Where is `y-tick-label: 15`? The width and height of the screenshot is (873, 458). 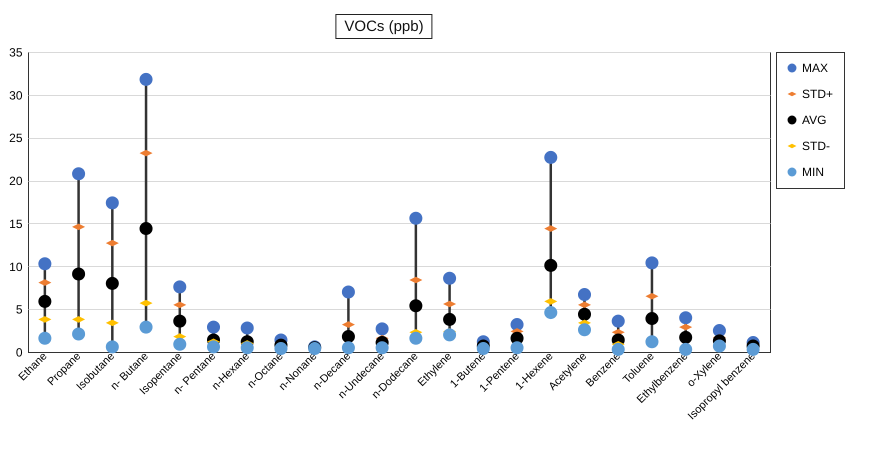
y-tick-label: 15 is located at coordinates (16, 223).